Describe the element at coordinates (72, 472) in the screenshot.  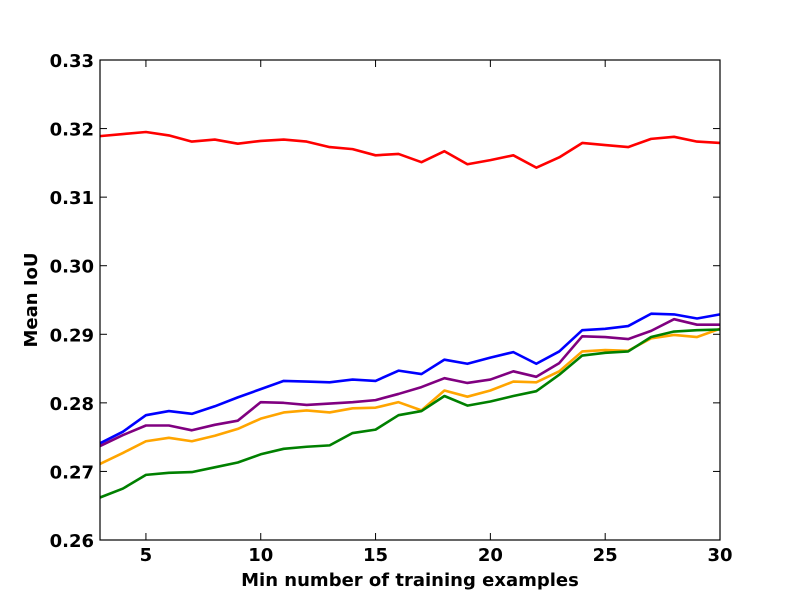
I see `y-tick-label: 0.27` at that location.